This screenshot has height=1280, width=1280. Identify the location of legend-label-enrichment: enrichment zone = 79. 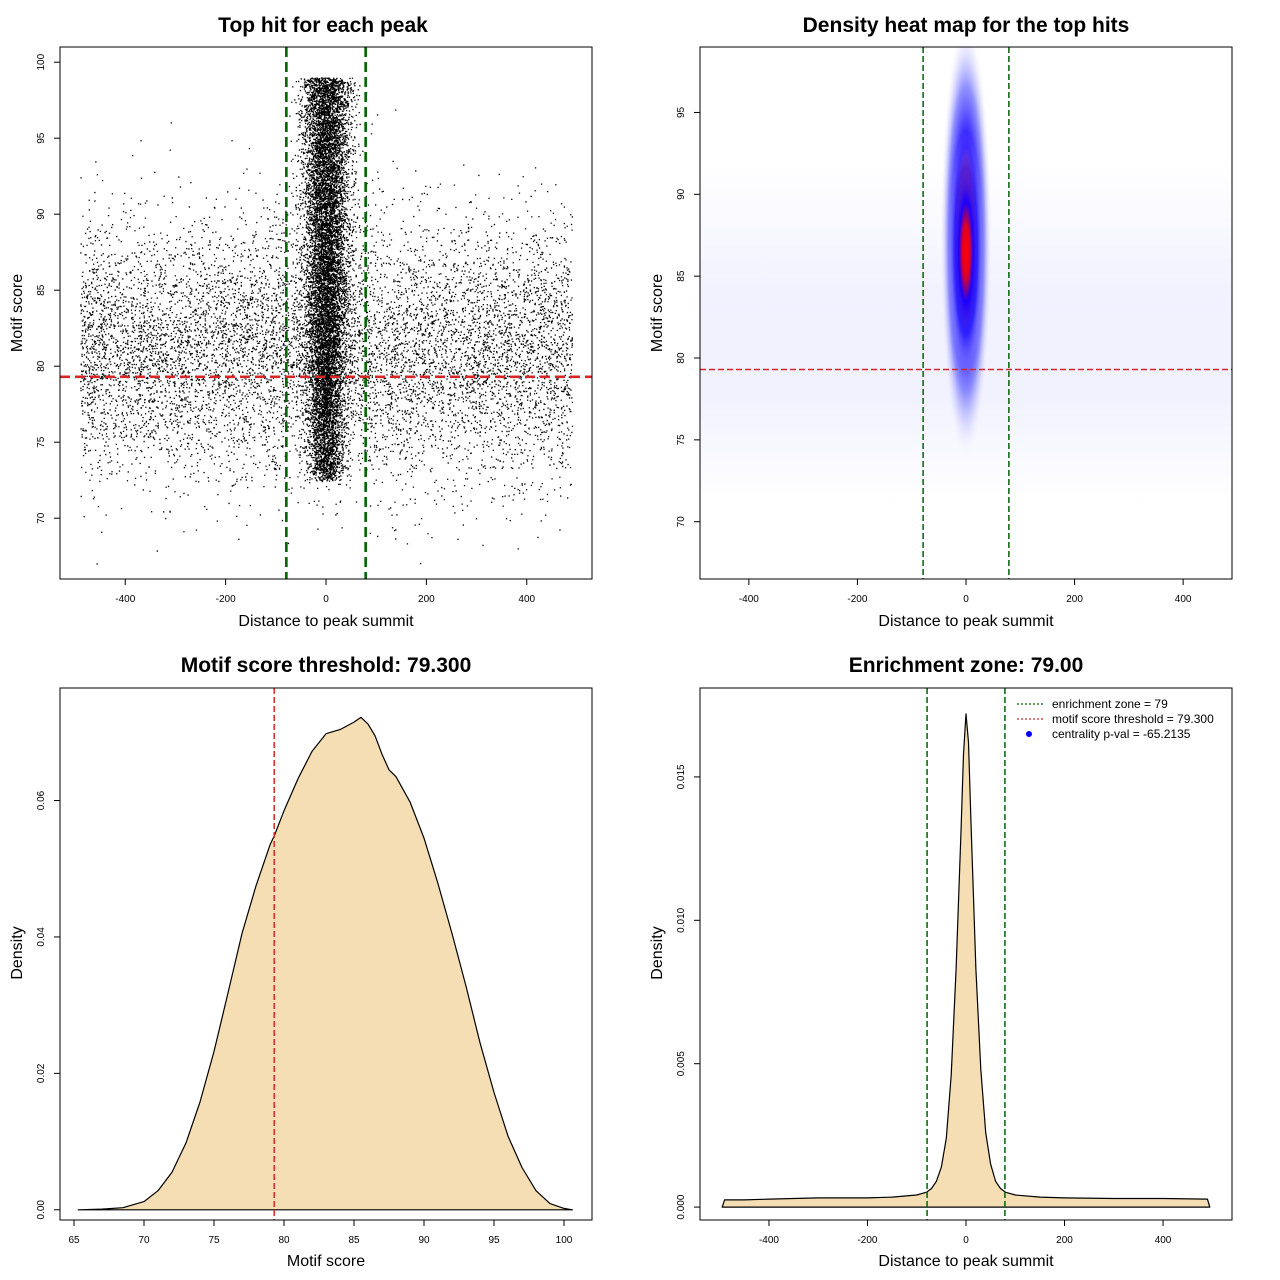
(1110, 704).